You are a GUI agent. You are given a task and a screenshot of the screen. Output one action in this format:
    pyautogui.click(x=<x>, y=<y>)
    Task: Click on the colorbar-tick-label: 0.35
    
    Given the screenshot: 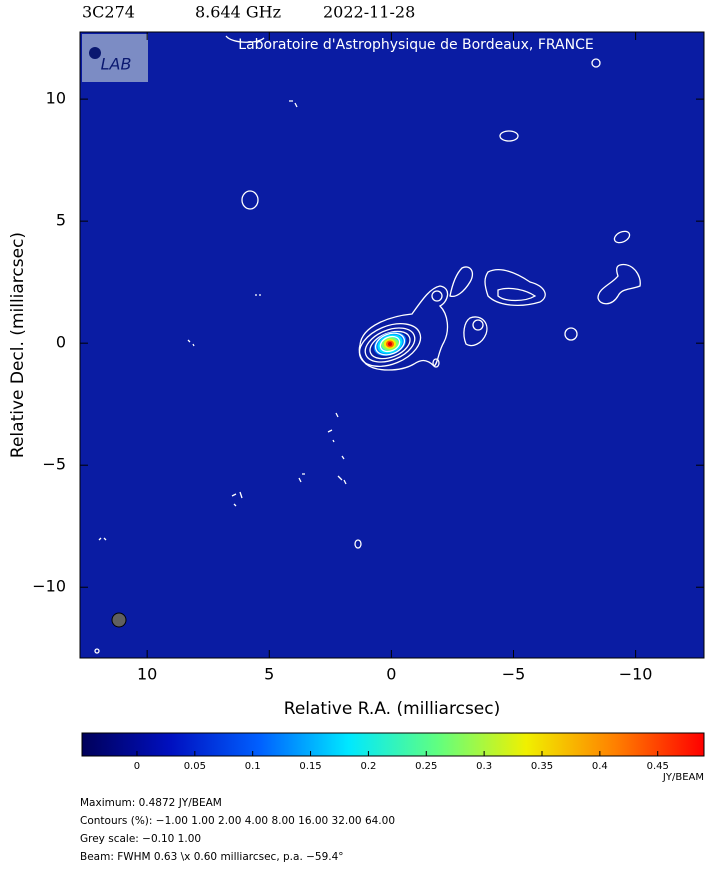 What is the action you would take?
    pyautogui.click(x=542, y=766)
    